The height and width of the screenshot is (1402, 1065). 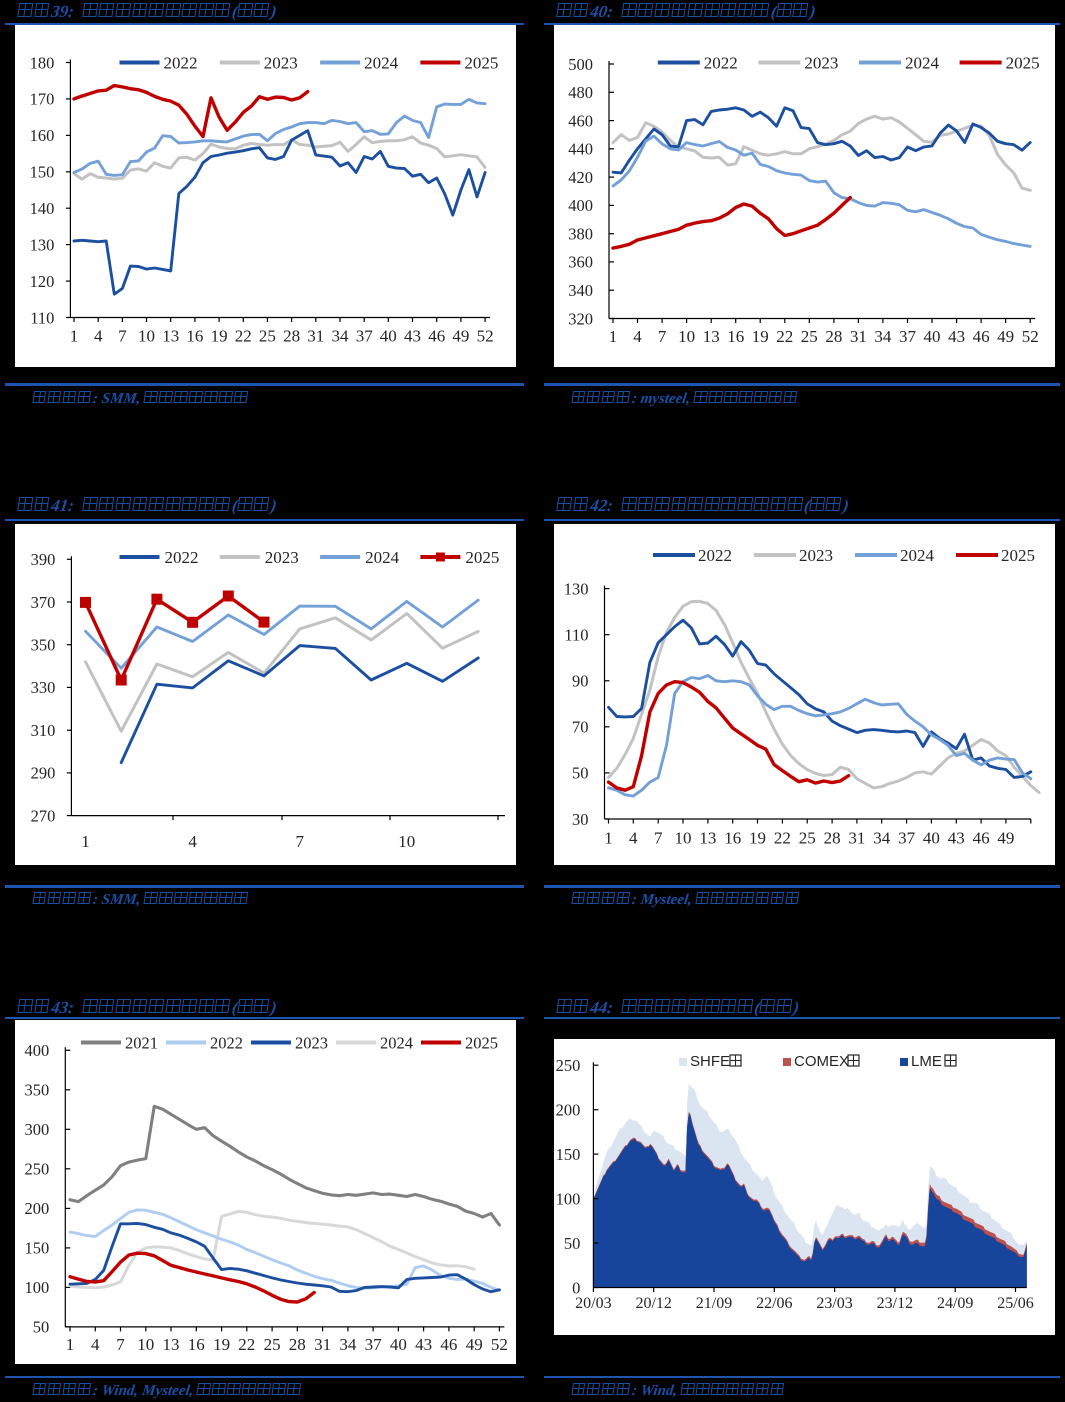 What do you see at coordinates (757, 838) in the screenshot?
I see `svg-text: 19` at bounding box center [757, 838].